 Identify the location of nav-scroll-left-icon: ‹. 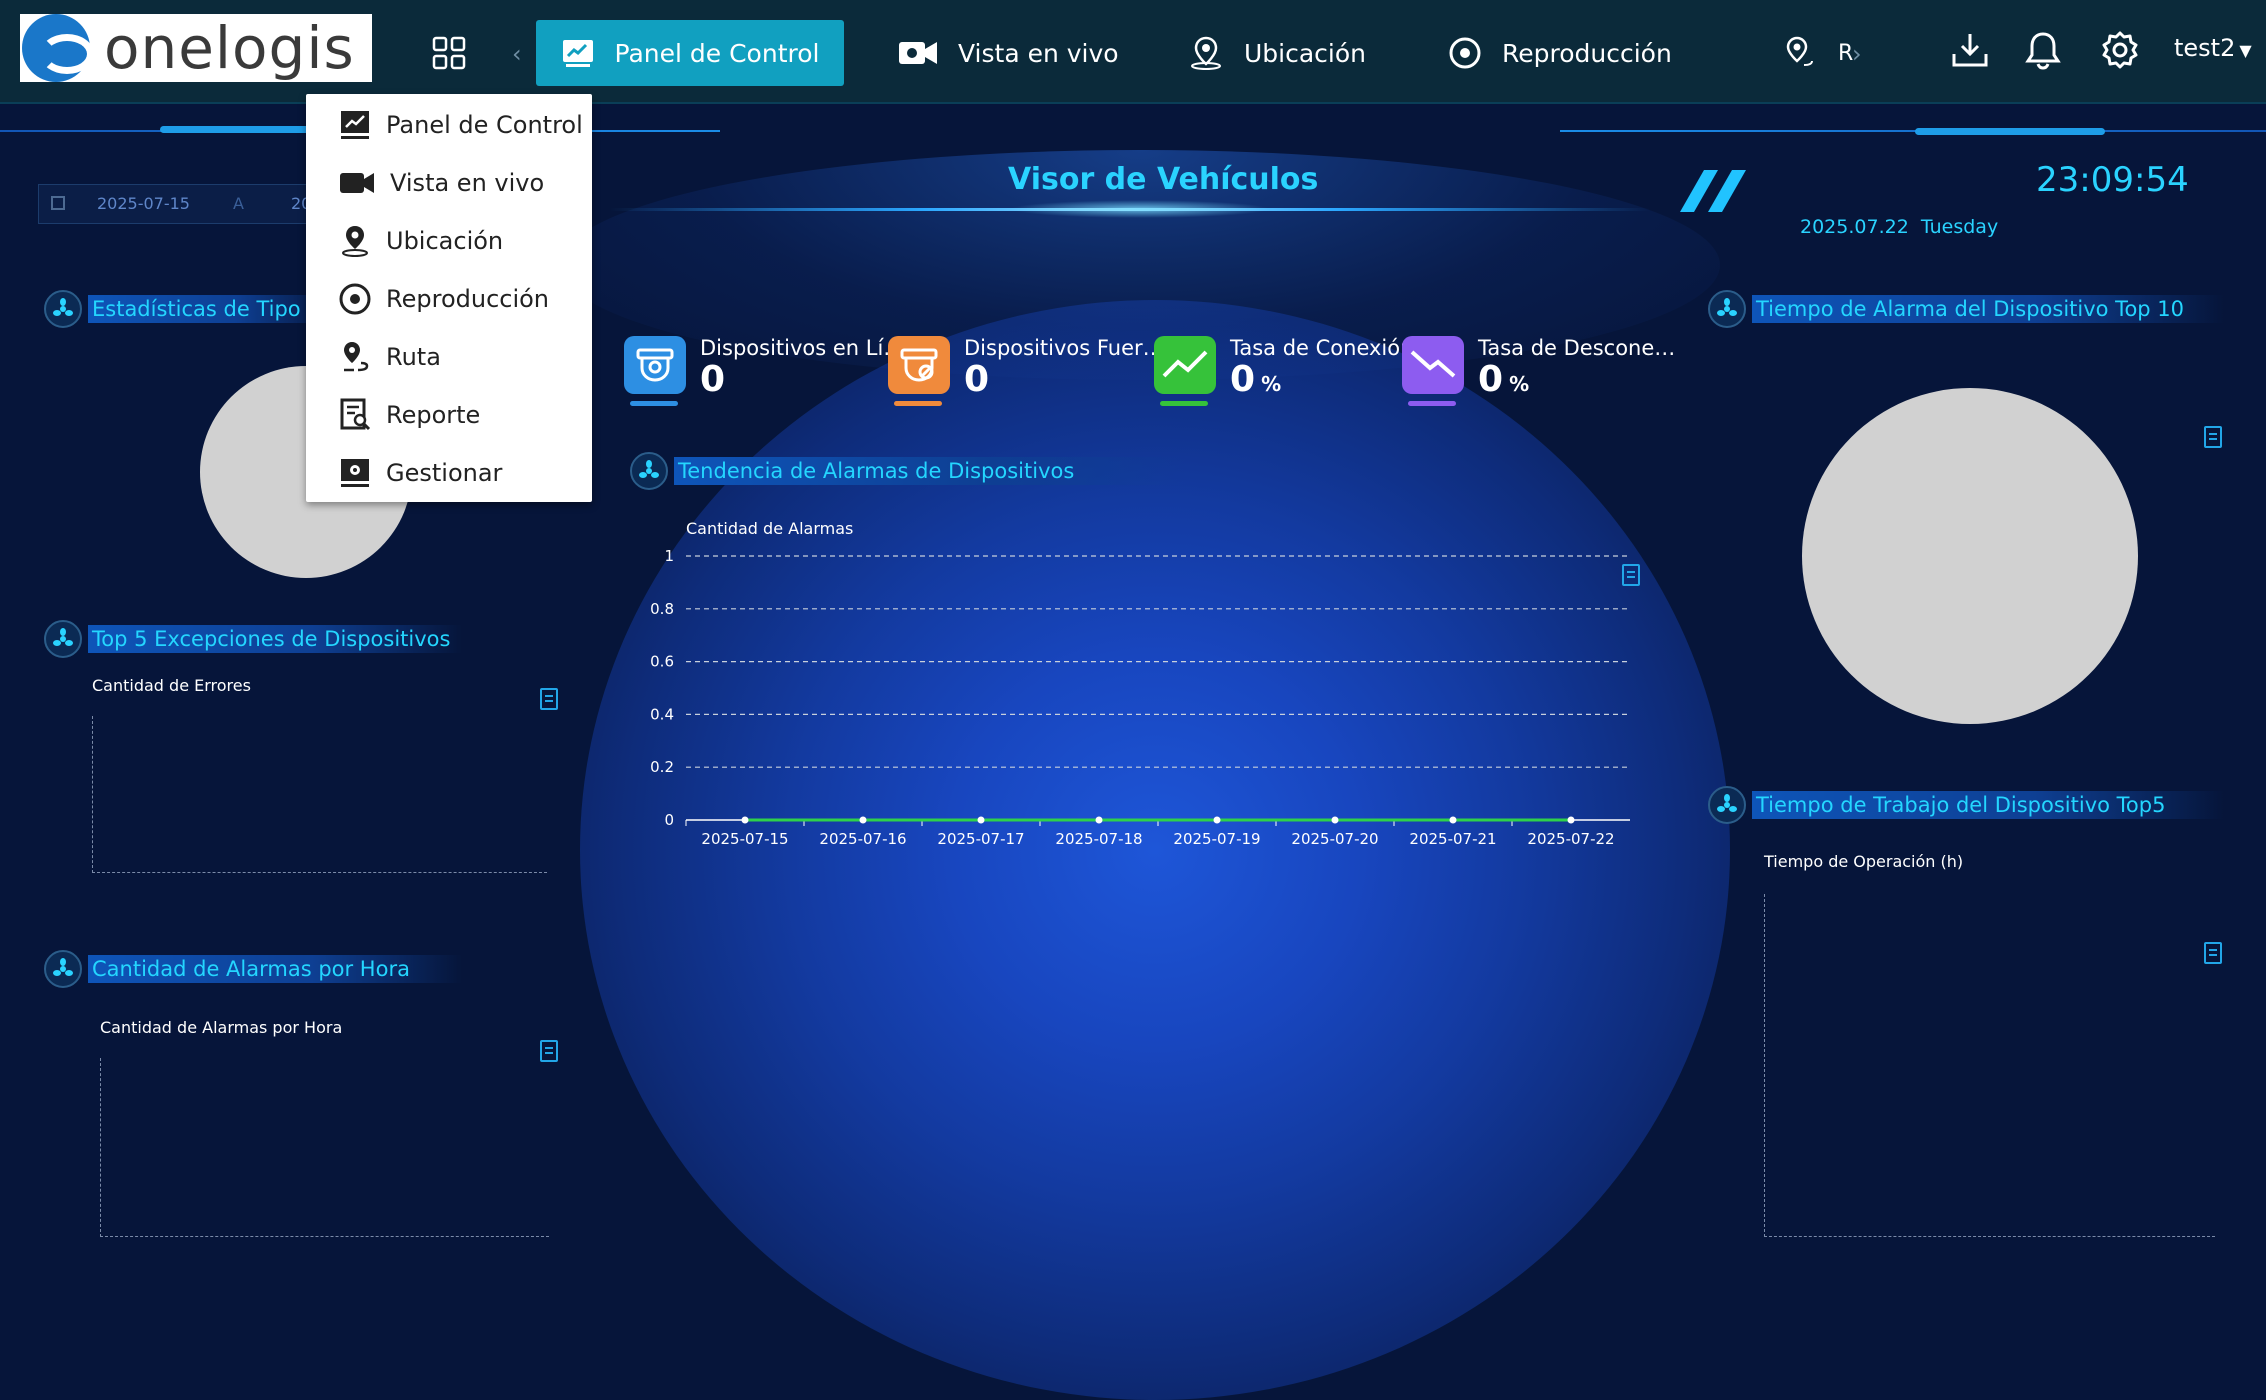
(517, 54).